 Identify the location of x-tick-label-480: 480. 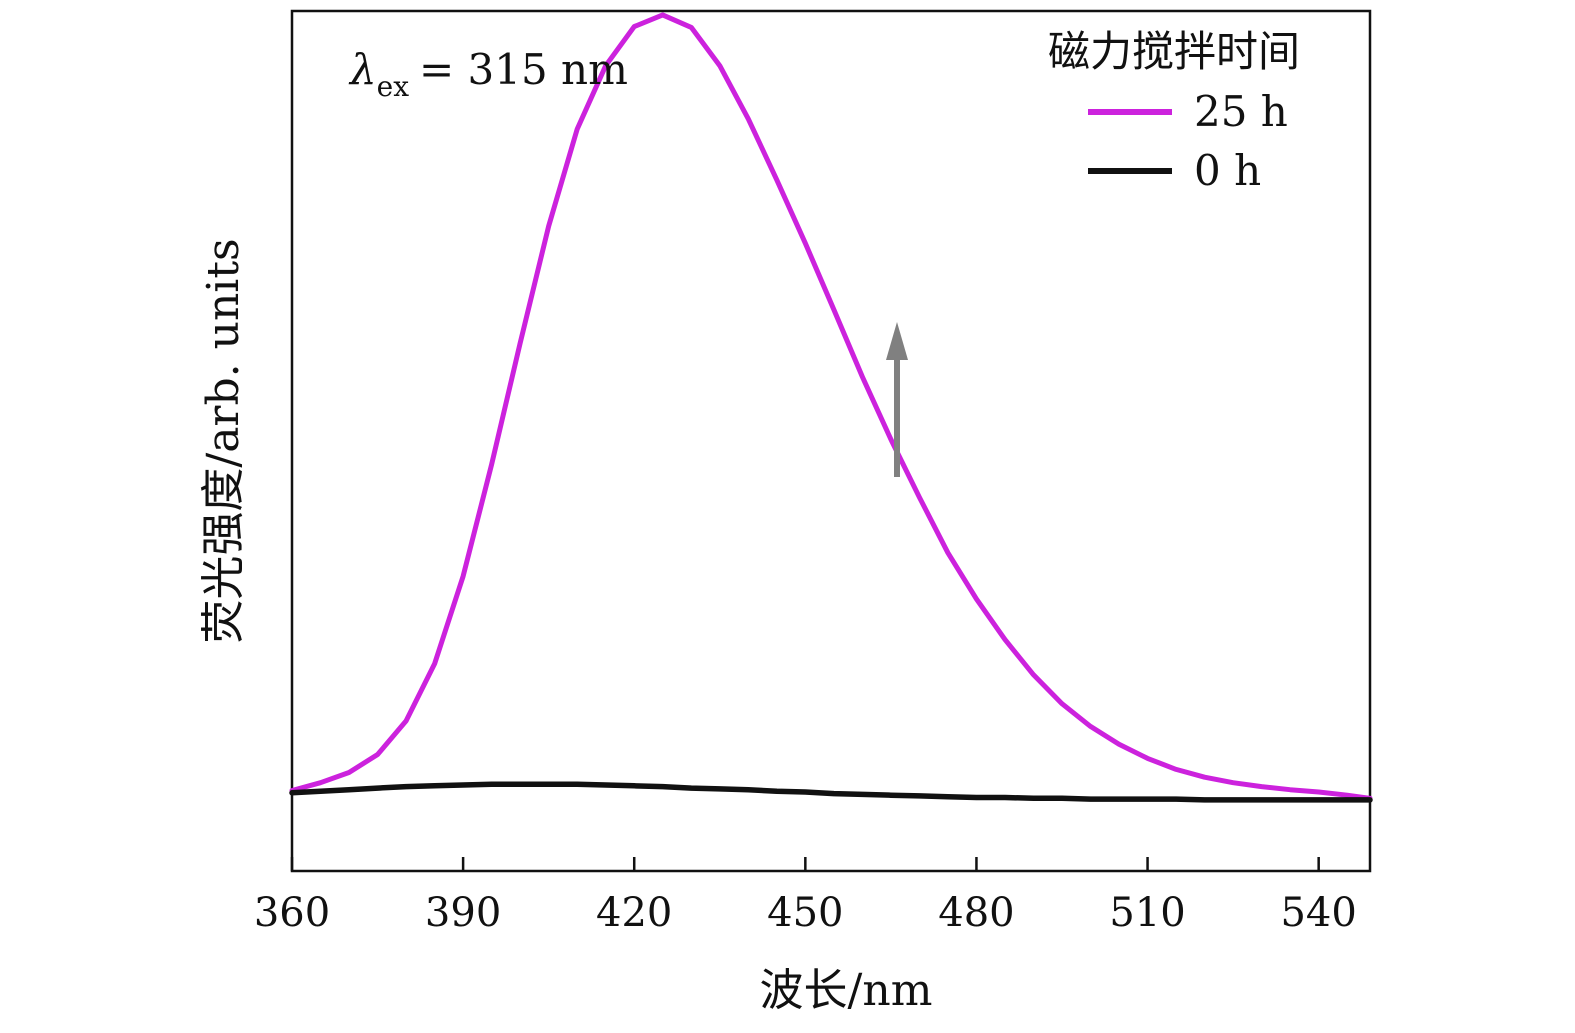
(976, 913).